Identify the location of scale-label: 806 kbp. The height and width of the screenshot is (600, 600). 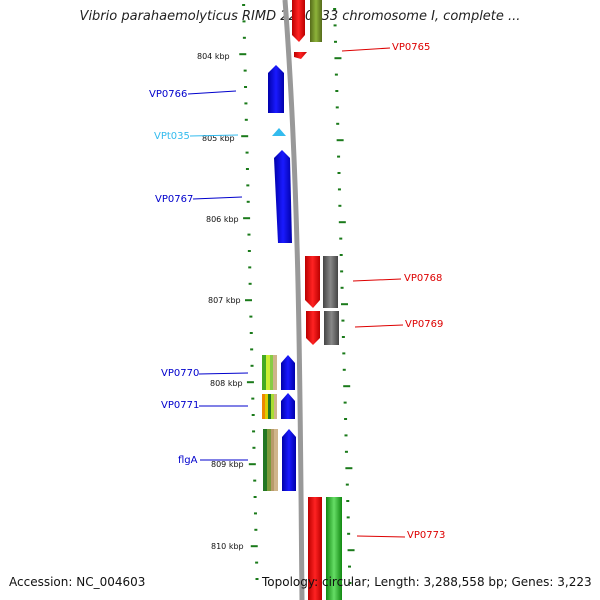
(222, 219).